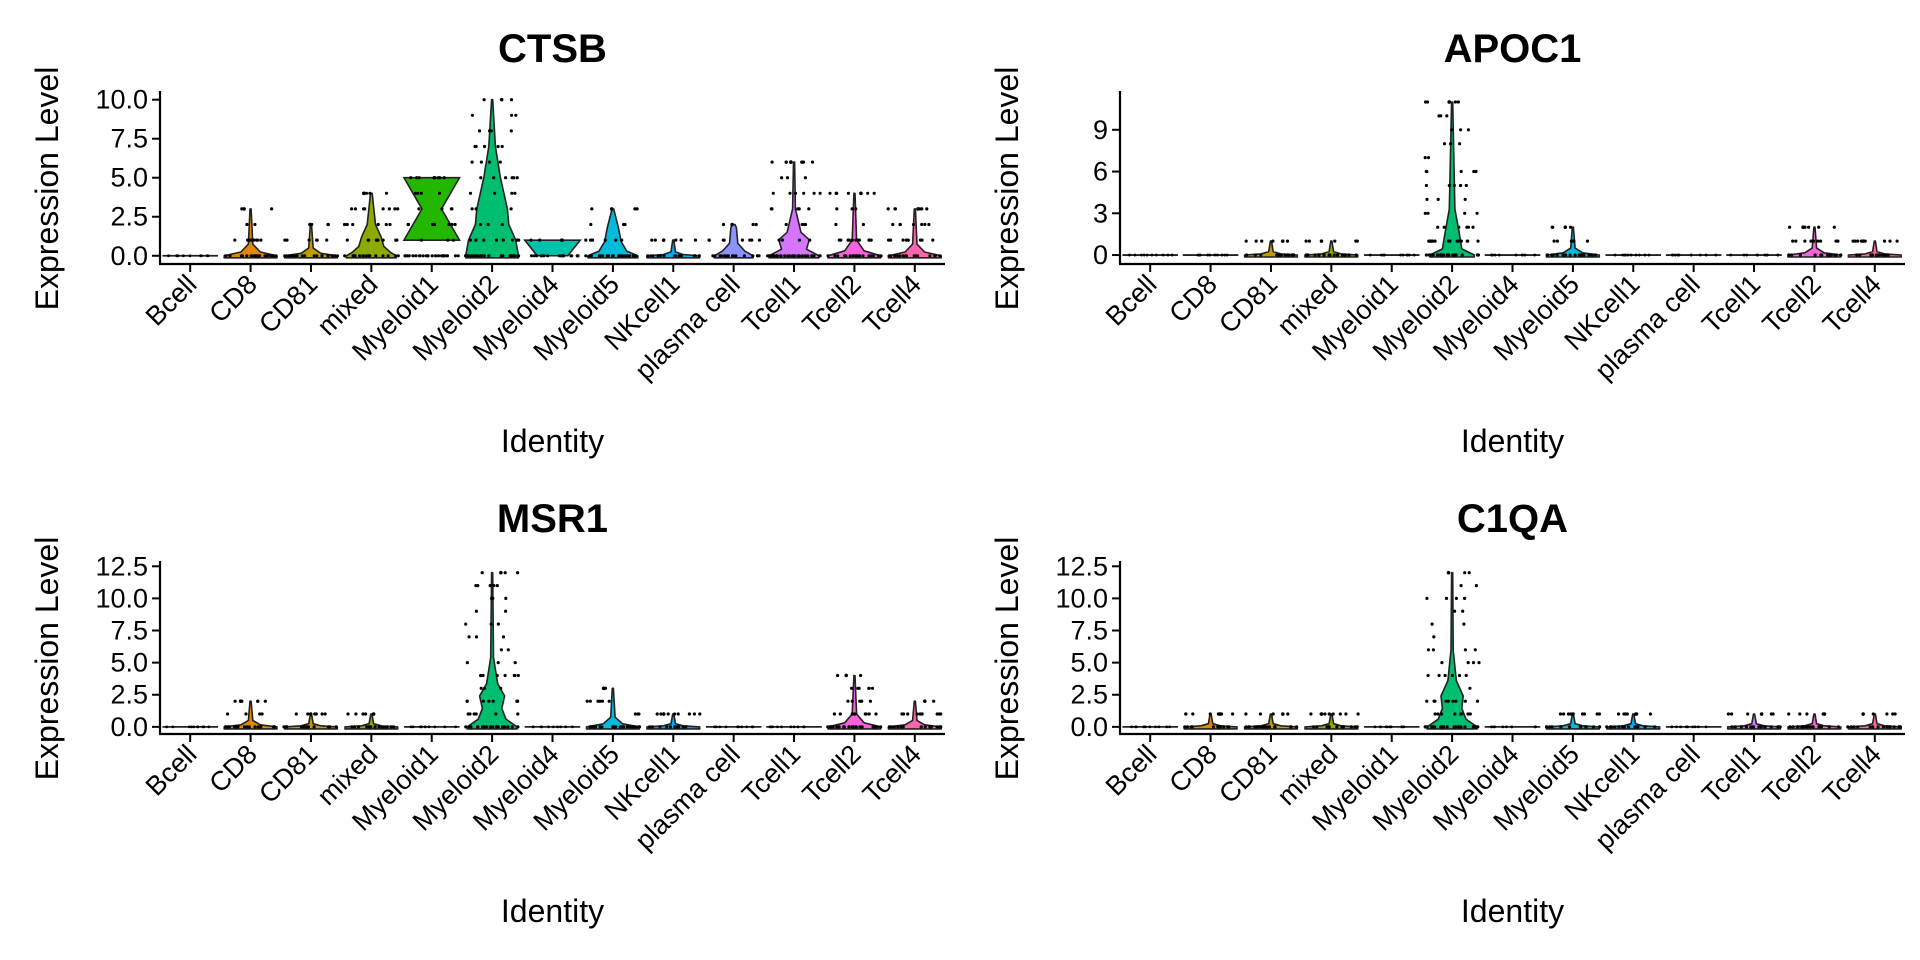  I want to click on violin-body-tcell4, so click(914, 233).